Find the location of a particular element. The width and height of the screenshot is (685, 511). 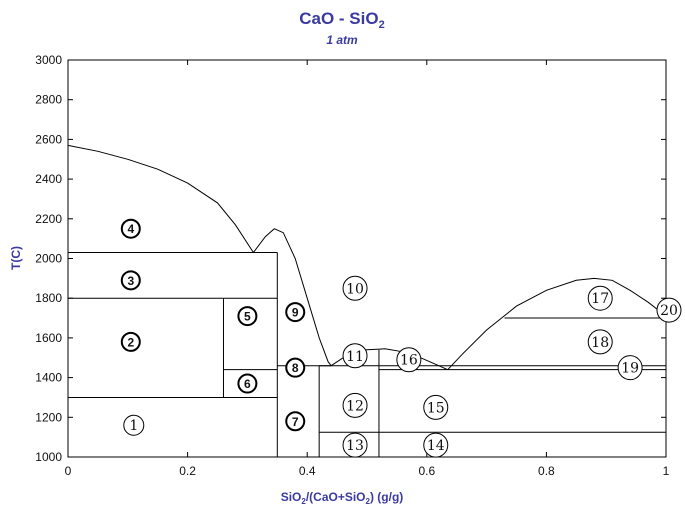

region-label-4: 4 is located at coordinates (130, 228).